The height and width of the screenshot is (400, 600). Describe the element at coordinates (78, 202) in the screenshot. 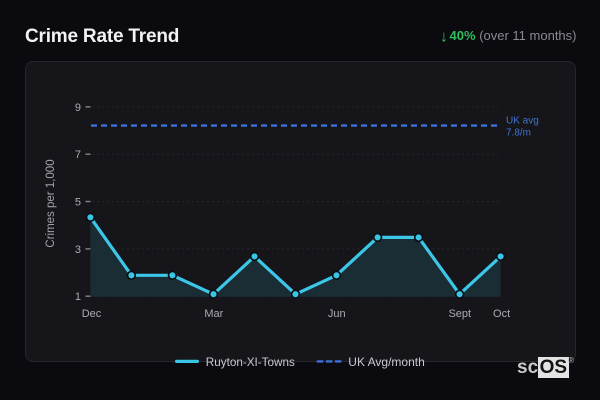

I see `svg-text: 5` at that location.